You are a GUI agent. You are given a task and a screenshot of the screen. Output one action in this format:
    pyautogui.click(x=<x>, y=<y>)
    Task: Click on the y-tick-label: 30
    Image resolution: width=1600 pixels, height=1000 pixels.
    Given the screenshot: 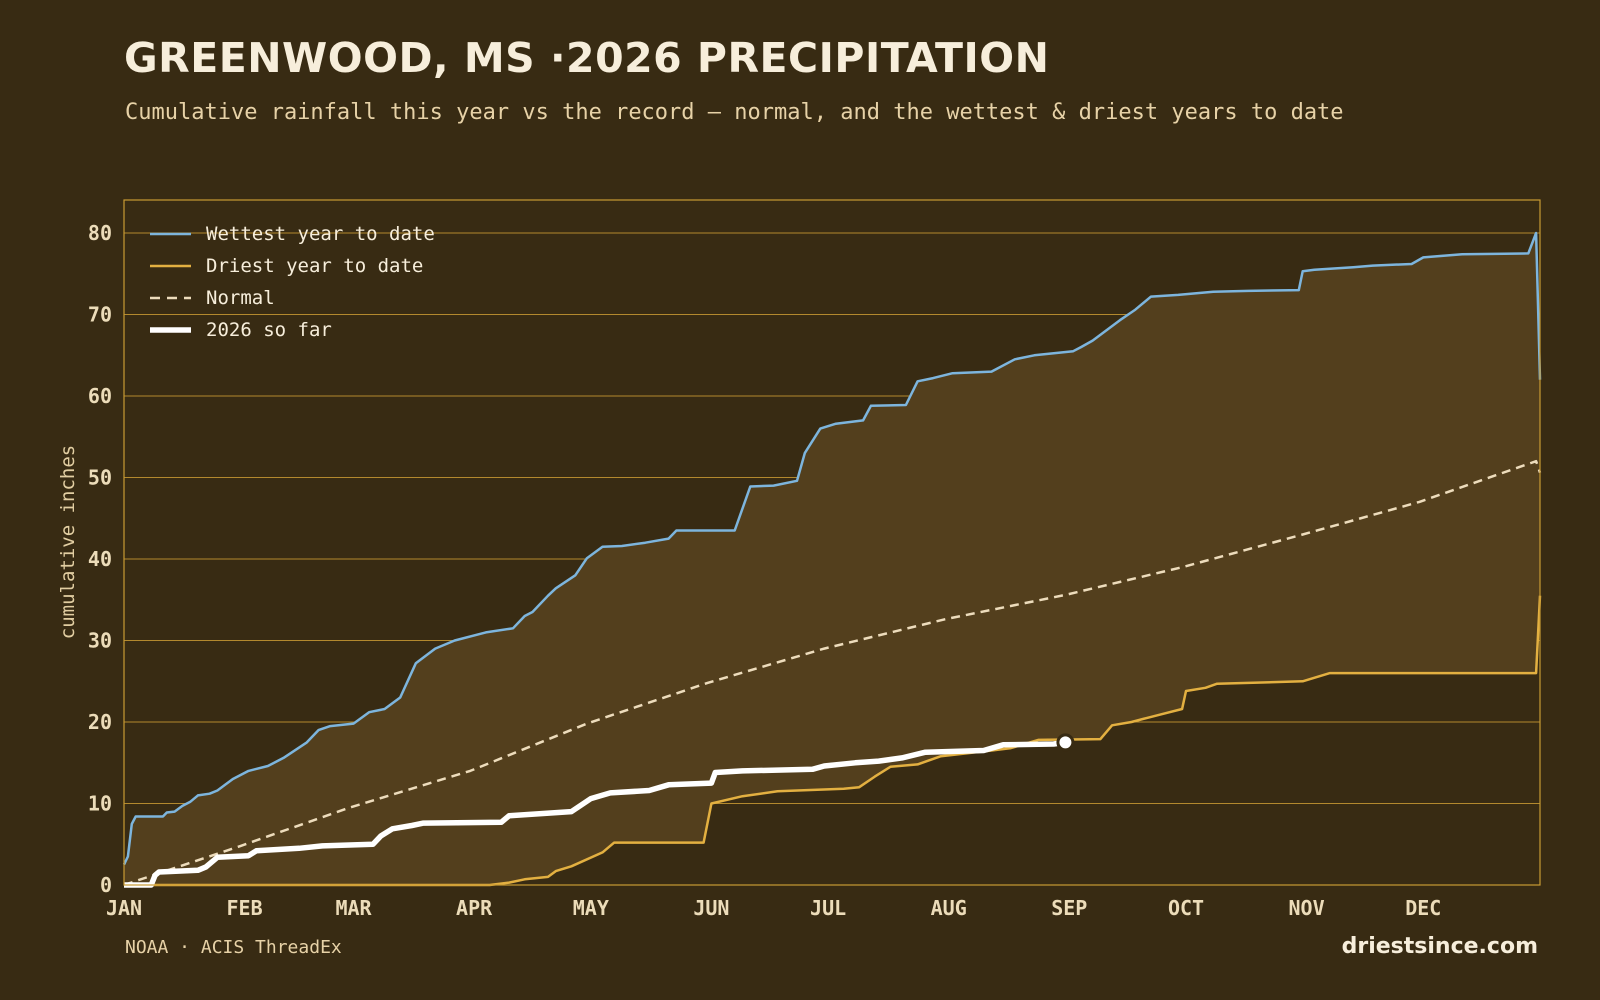 What is the action you would take?
    pyautogui.click(x=100, y=641)
    